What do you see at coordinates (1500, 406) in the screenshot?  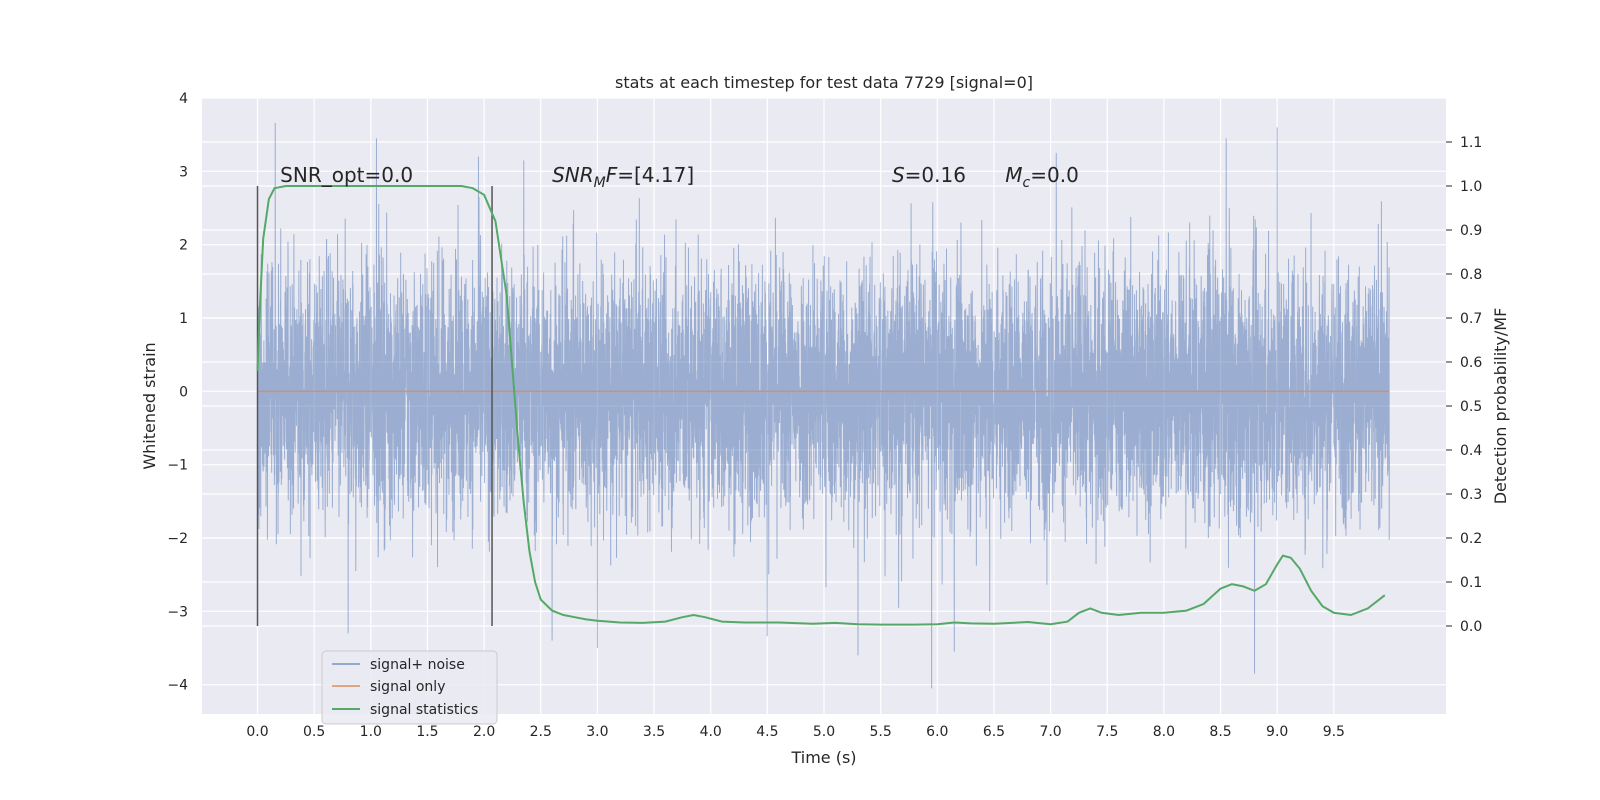 I see `y-right-axis-label: Detection probability/MF` at bounding box center [1500, 406].